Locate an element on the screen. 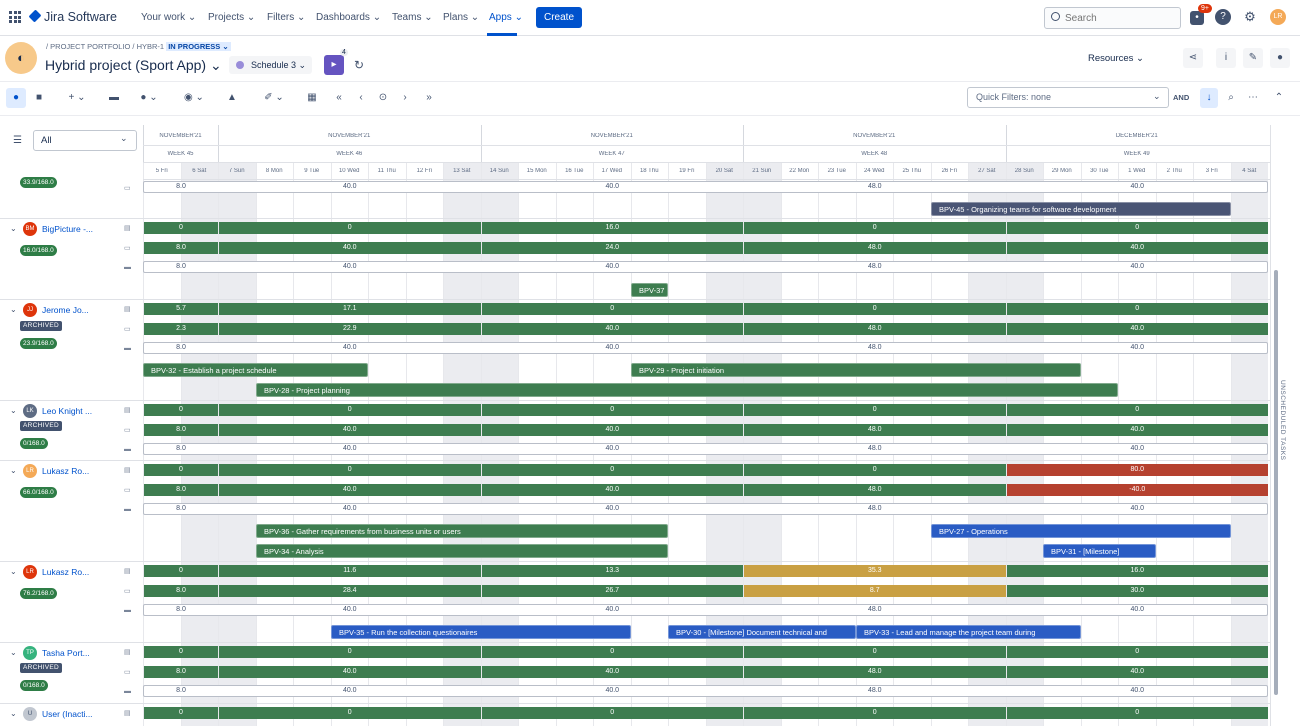 Image resolution: width=1300 pixels, height=726 pixels. breadcrumb-key: / HYBR-1 is located at coordinates (148, 46).